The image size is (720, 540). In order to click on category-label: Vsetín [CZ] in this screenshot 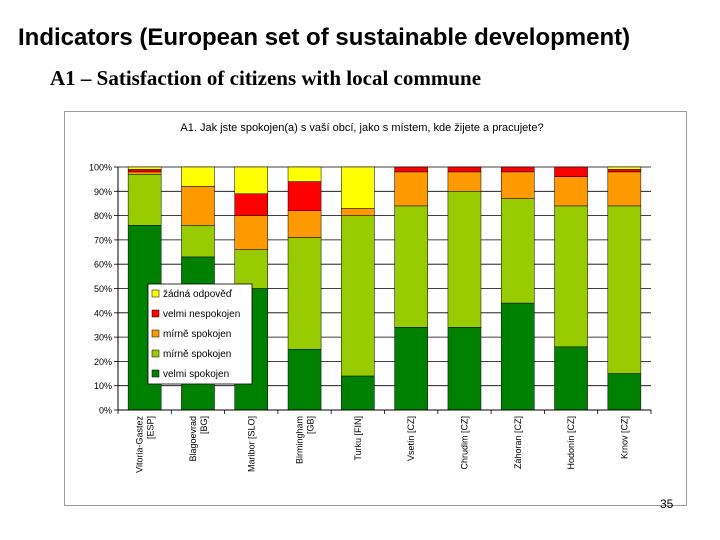, I will do `click(411, 438)`.